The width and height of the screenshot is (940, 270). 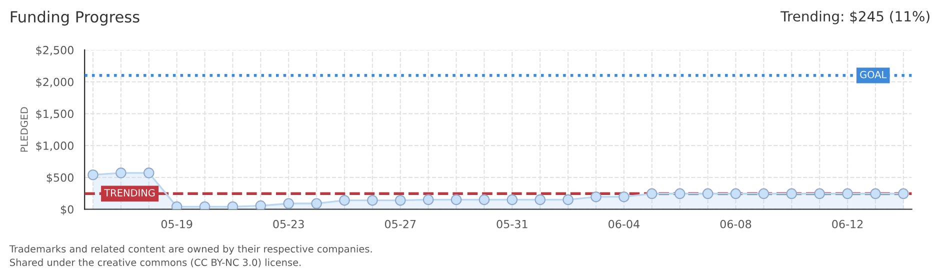 What do you see at coordinates (873, 74) in the screenshot?
I see `ref-line-label: GOAL` at bounding box center [873, 74].